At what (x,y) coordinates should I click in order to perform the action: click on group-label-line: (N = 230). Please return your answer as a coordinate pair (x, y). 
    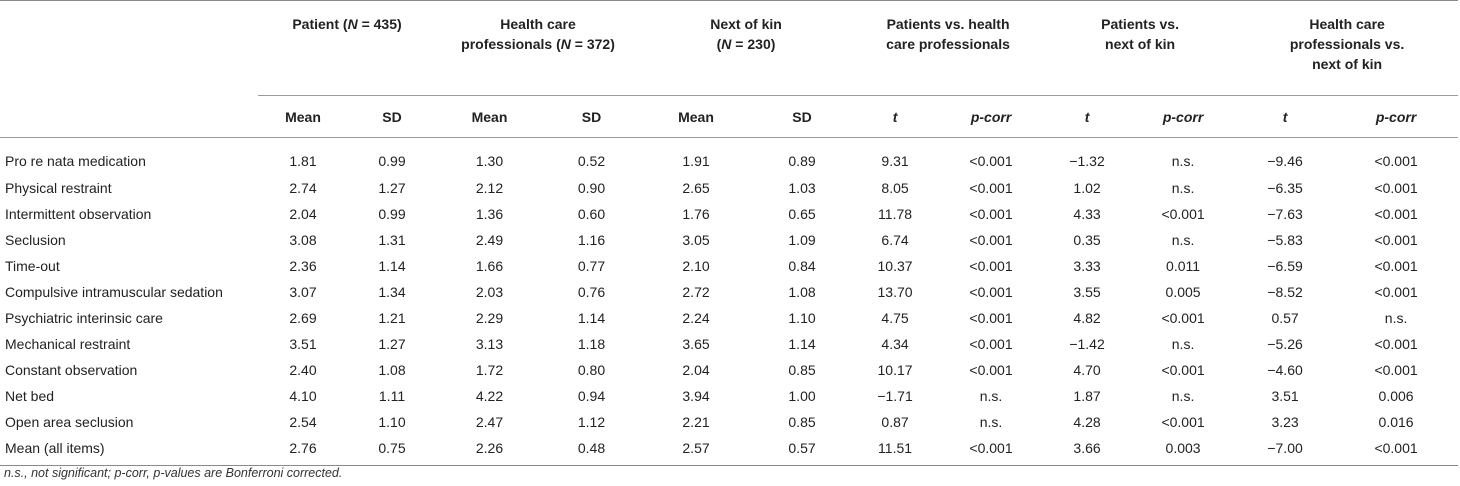
    Looking at the image, I should click on (746, 44).